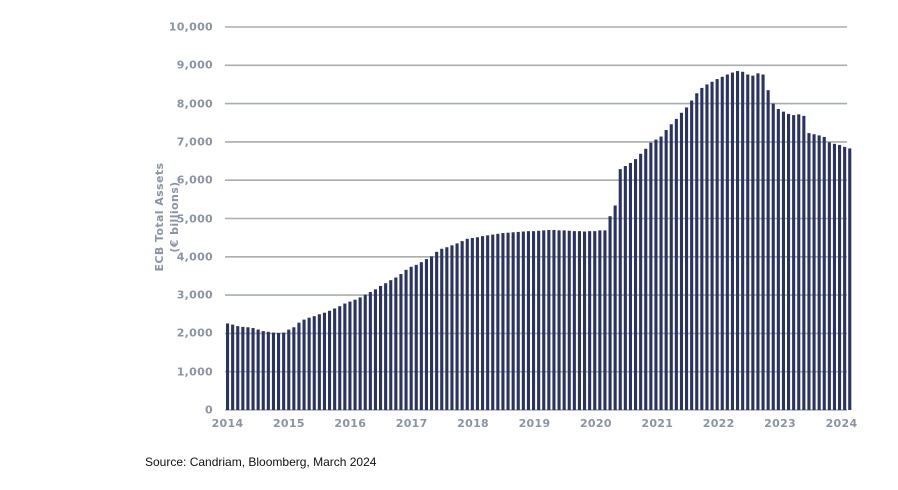 This screenshot has height=490, width=898. Describe the element at coordinates (473, 423) in the screenshot. I see `x-tick-label: 2018` at that location.